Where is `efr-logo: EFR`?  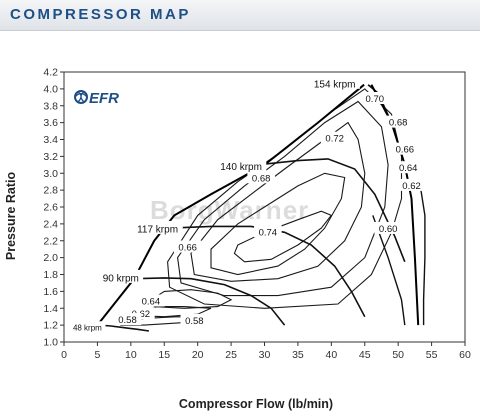
efr-logo: EFR is located at coordinates (96, 98).